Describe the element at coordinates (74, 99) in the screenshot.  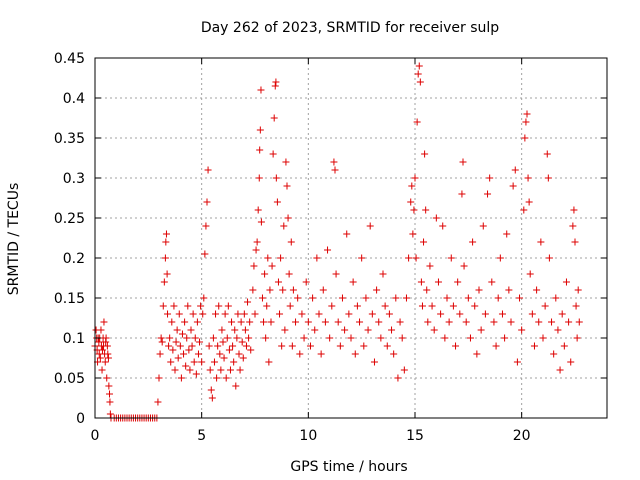
I see `y-tick-label: 0.4` at that location.